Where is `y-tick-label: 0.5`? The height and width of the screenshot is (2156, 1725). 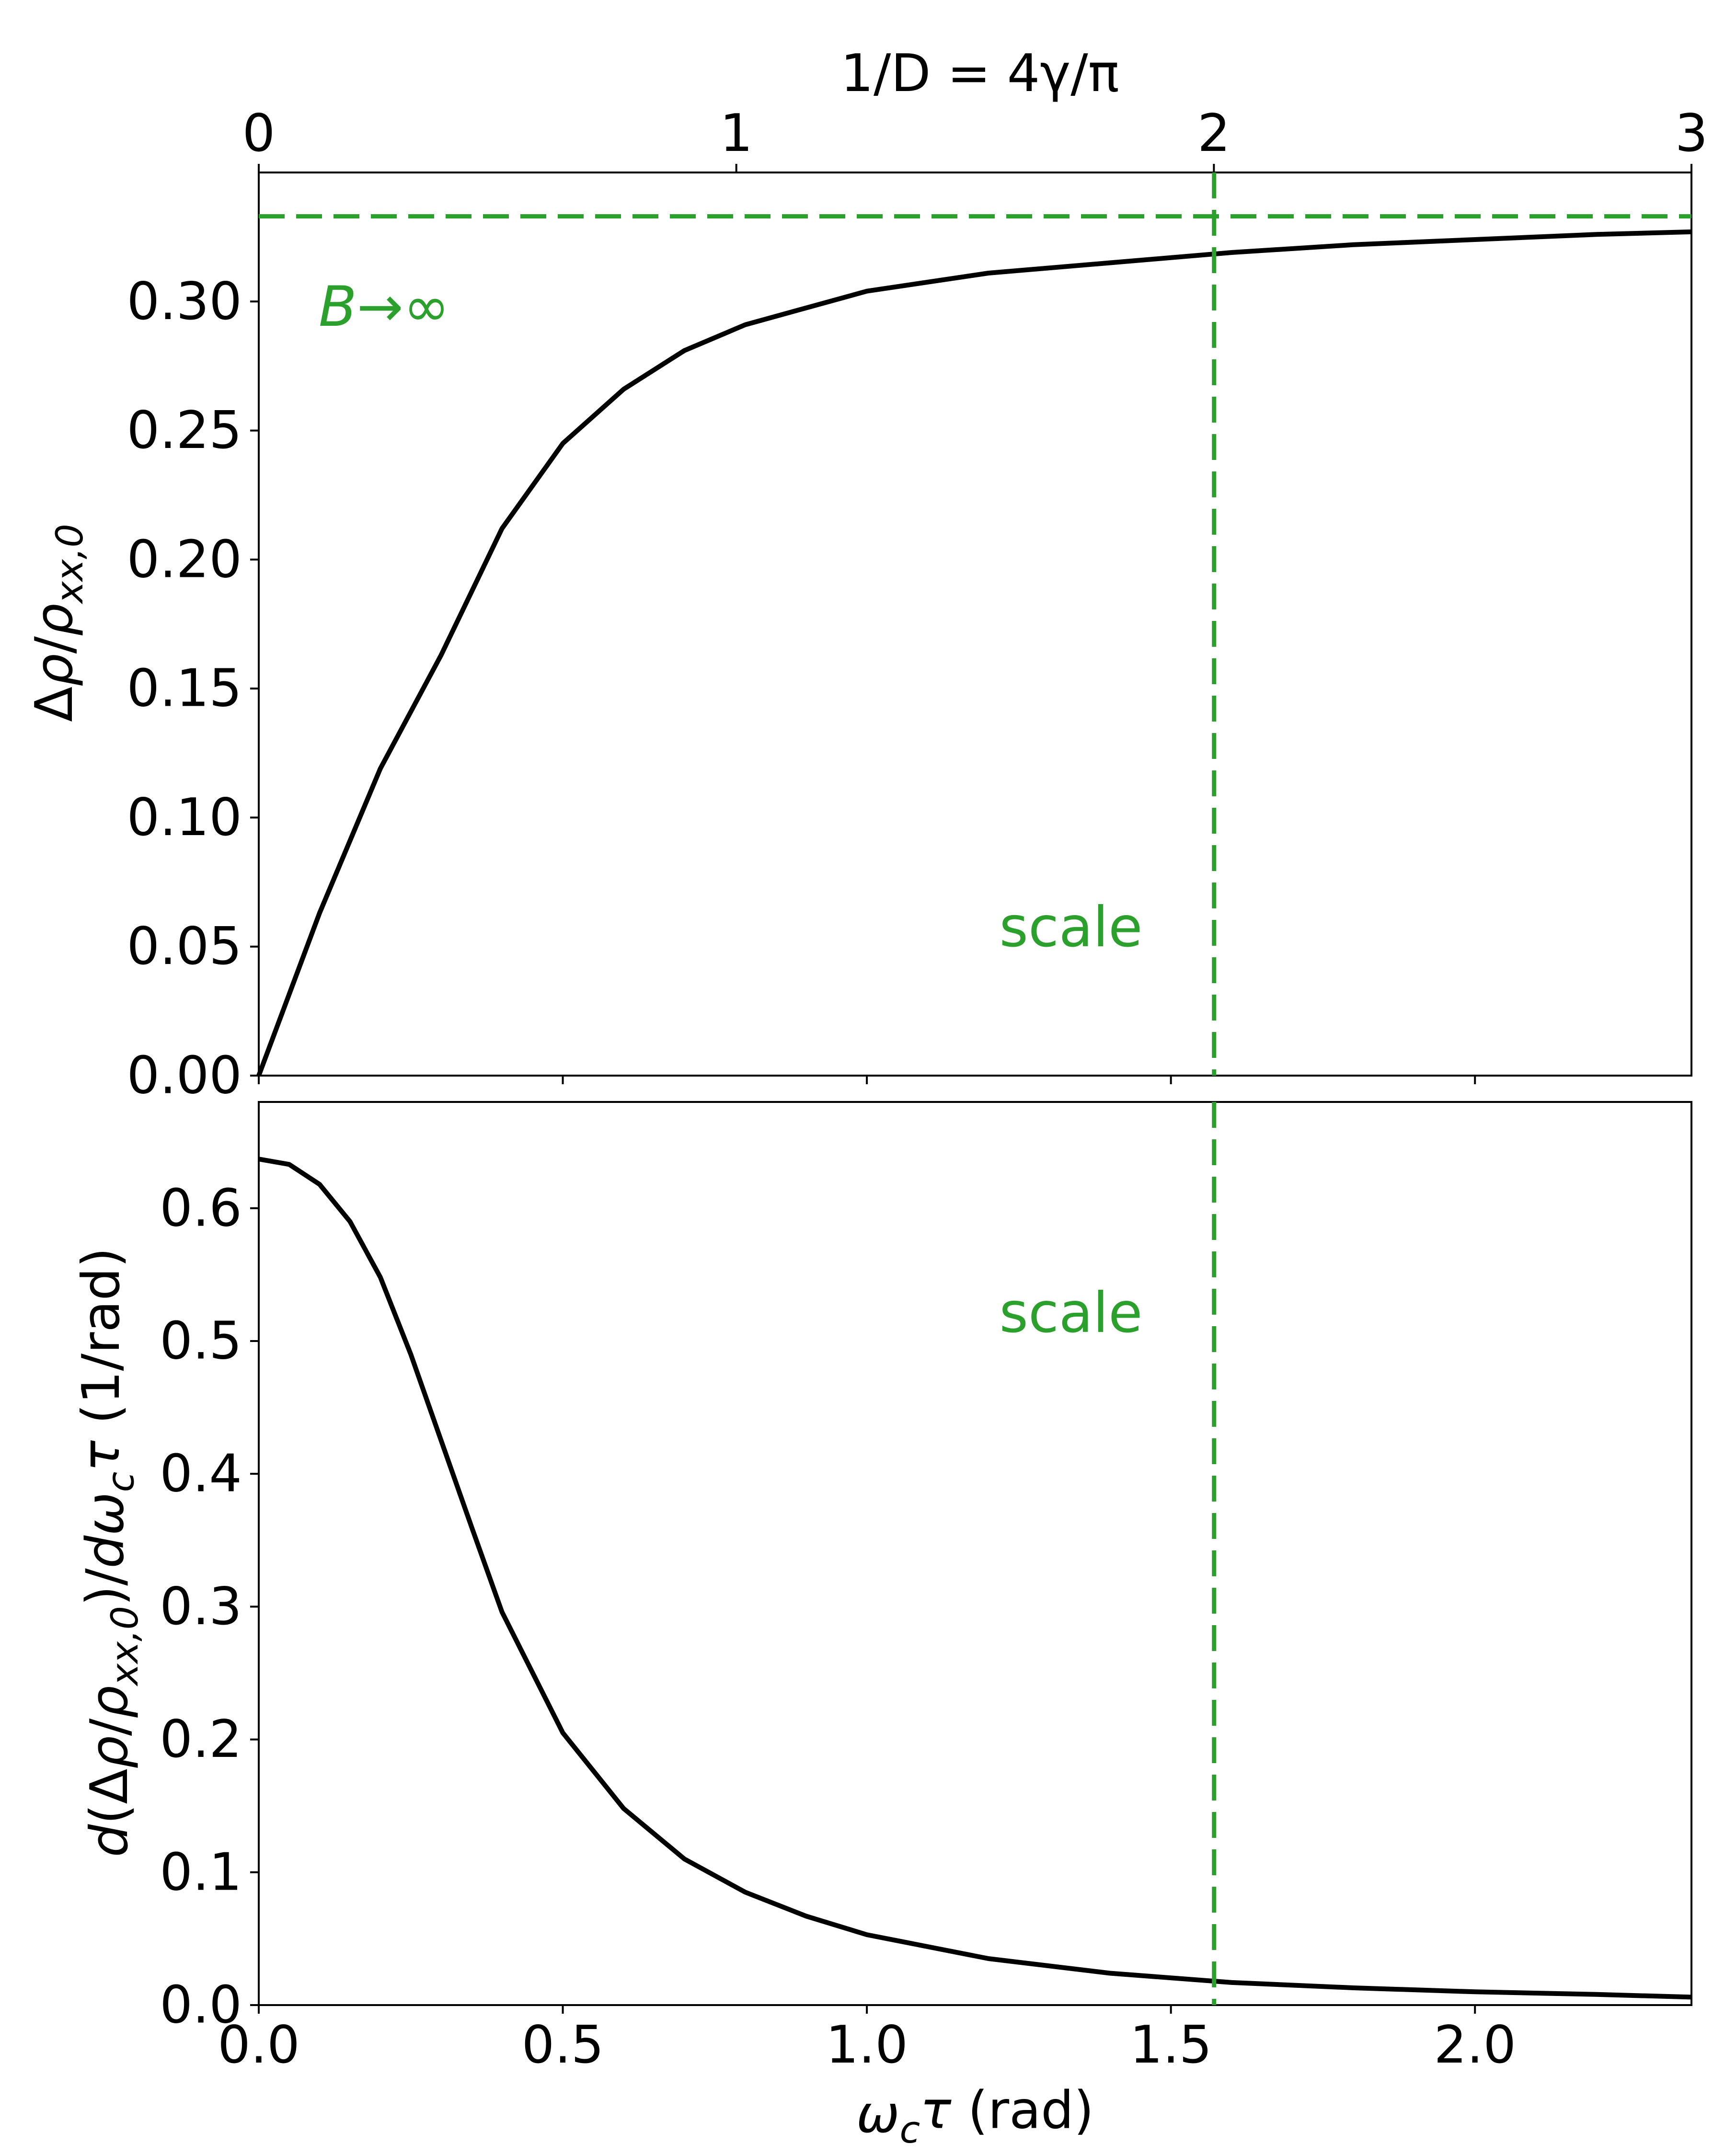 y-tick-label: 0.5 is located at coordinates (201, 1341).